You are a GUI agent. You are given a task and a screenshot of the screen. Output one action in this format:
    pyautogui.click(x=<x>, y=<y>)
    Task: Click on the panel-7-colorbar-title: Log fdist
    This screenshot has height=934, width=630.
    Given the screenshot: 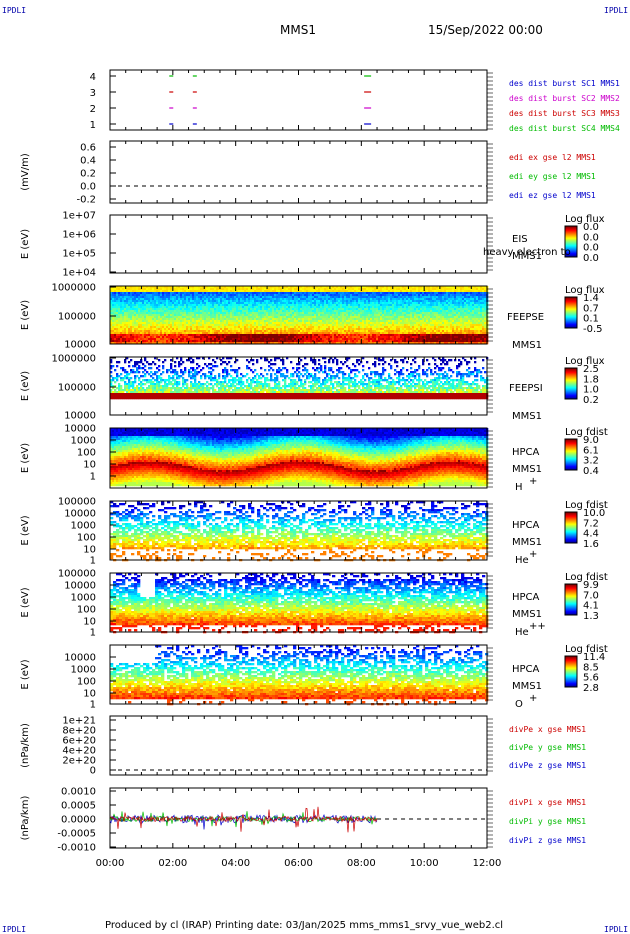 What is the action you would take?
    pyautogui.click(x=586, y=577)
    